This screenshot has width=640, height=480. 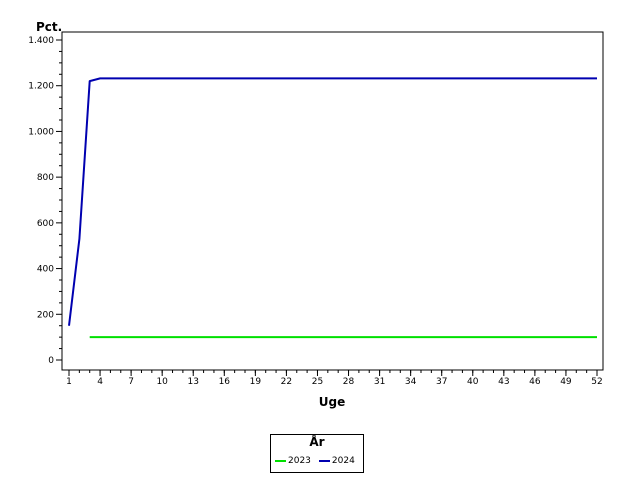 I want to click on x-tick-label: 46, so click(x=535, y=382).